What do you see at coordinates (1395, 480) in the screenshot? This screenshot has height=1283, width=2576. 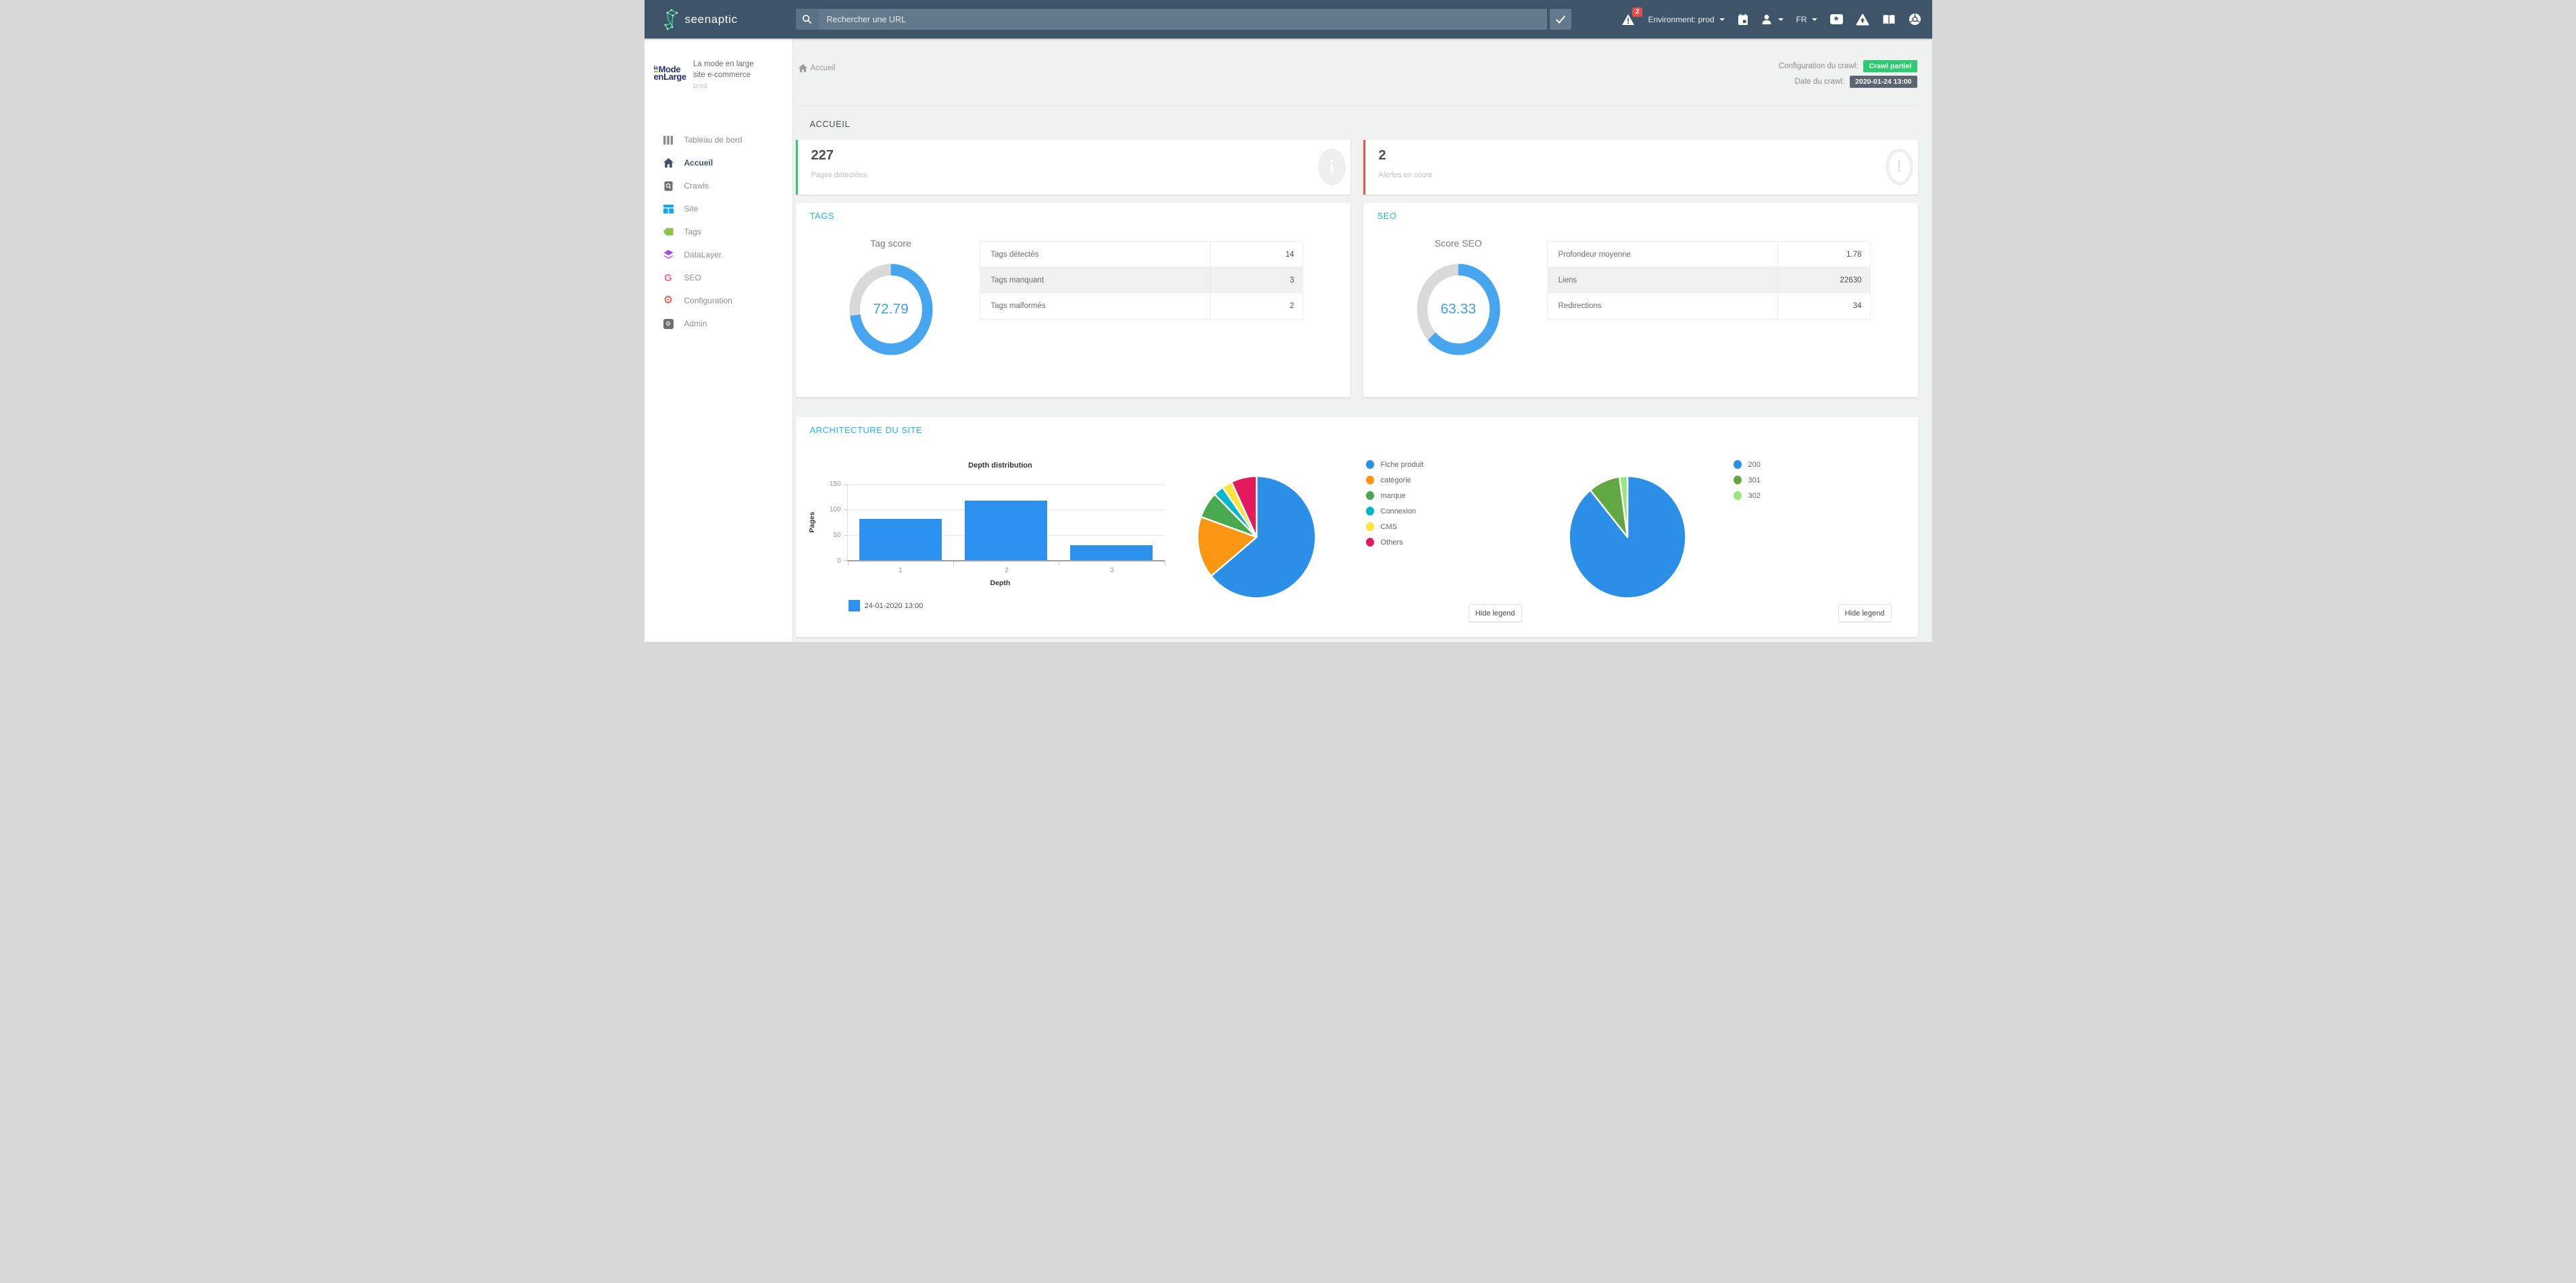 I see `legend-label: catégorie` at bounding box center [1395, 480].